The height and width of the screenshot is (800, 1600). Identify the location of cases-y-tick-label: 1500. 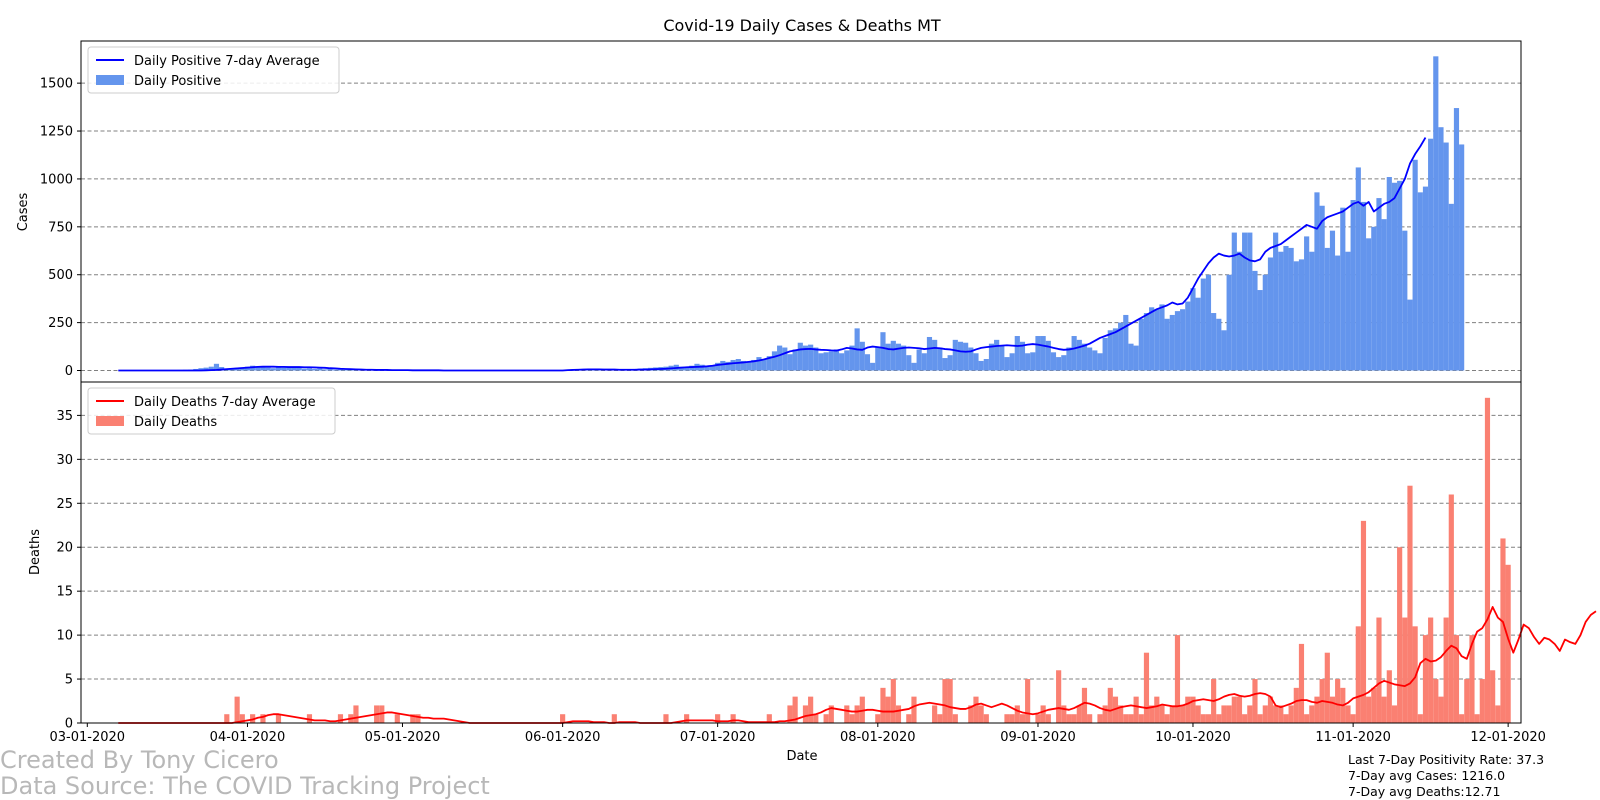
(56, 84).